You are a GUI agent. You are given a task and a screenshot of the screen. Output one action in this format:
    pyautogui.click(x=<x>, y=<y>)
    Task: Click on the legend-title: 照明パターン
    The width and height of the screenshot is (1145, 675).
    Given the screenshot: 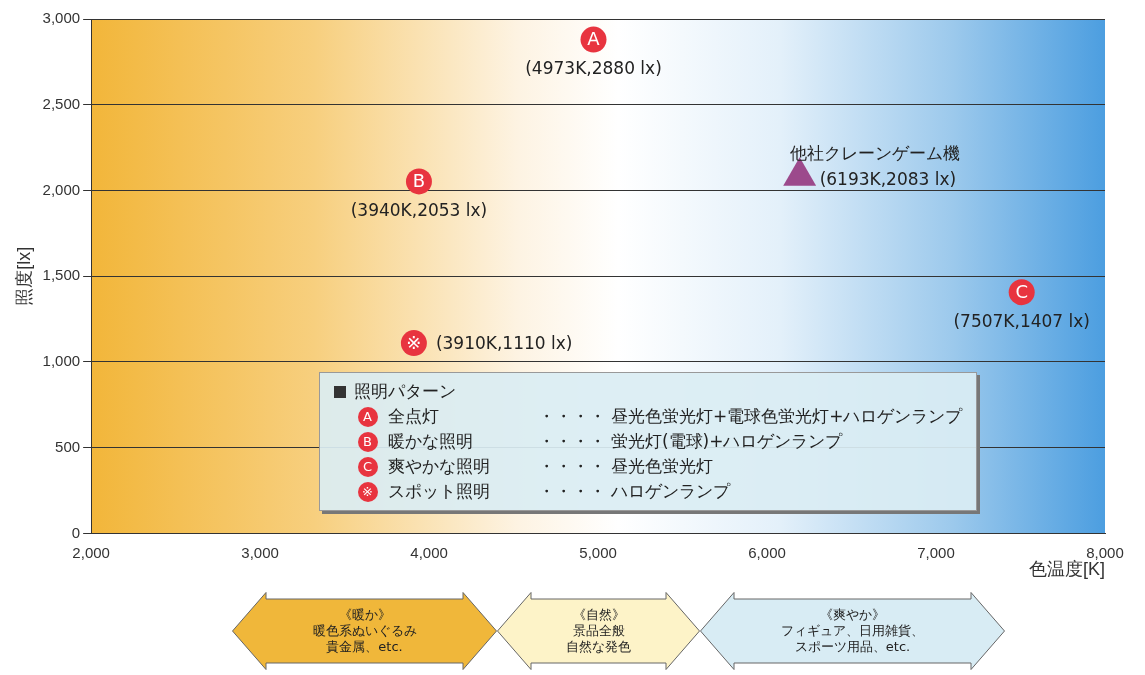 What is the action you would take?
    pyautogui.click(x=404, y=392)
    